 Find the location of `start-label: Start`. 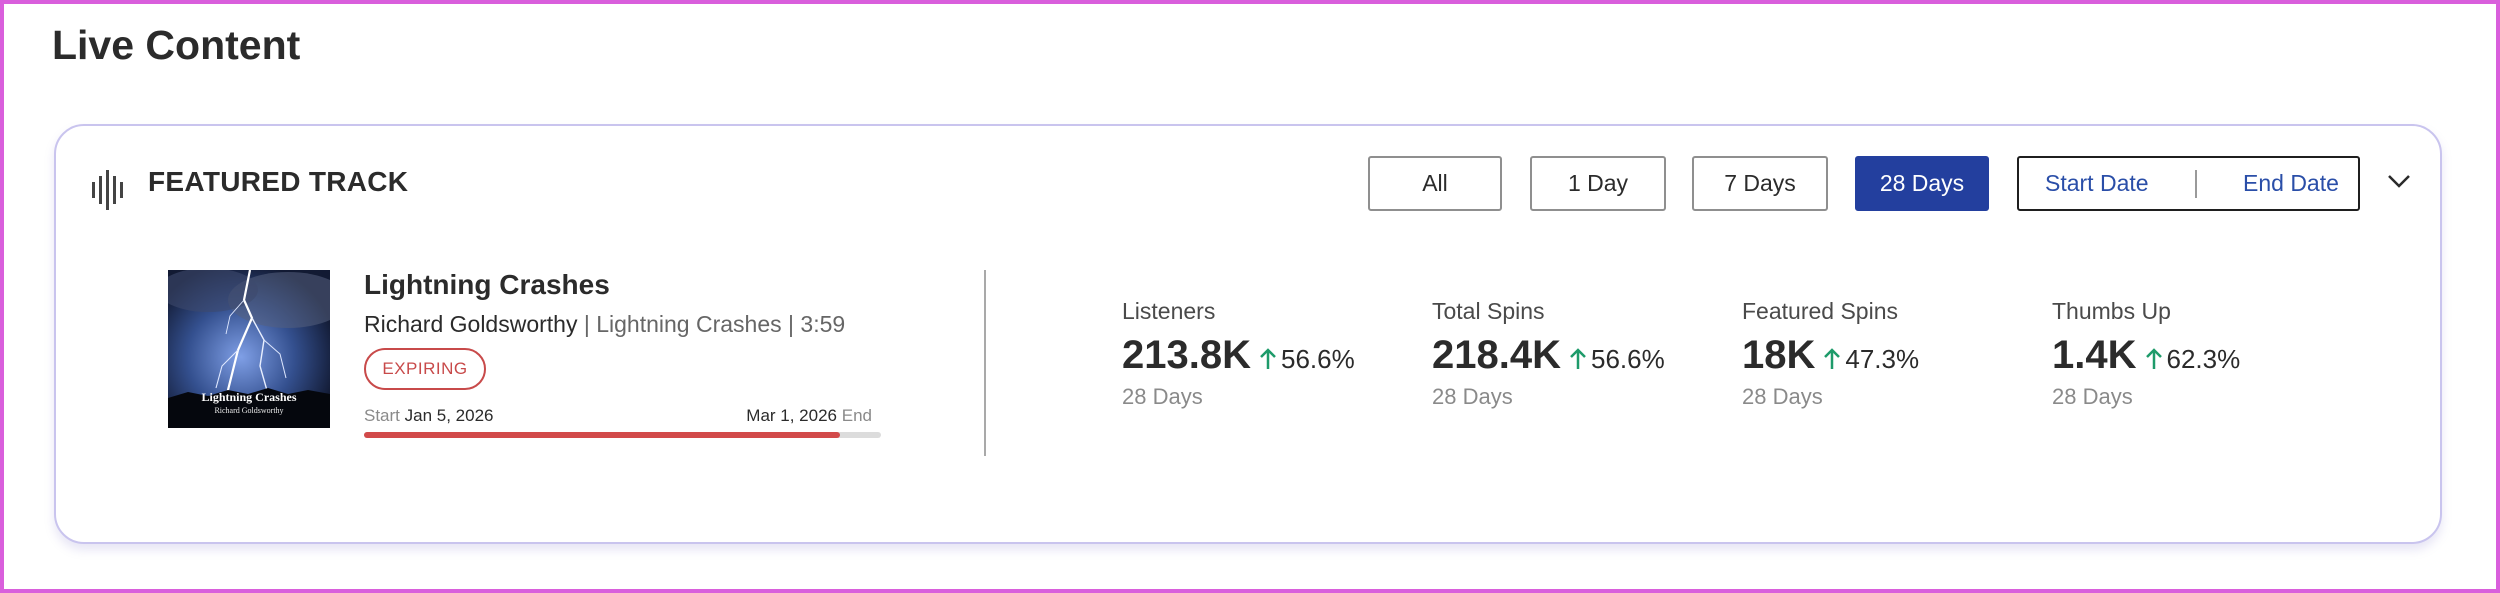

start-label: Start is located at coordinates (382, 415).